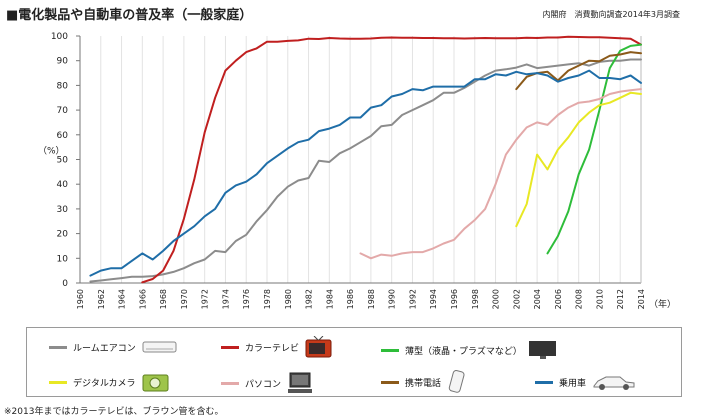 The image size is (706, 418). What do you see at coordinates (142, 299) in the screenshot?
I see `x-tick-label: 1966` at bounding box center [142, 299].